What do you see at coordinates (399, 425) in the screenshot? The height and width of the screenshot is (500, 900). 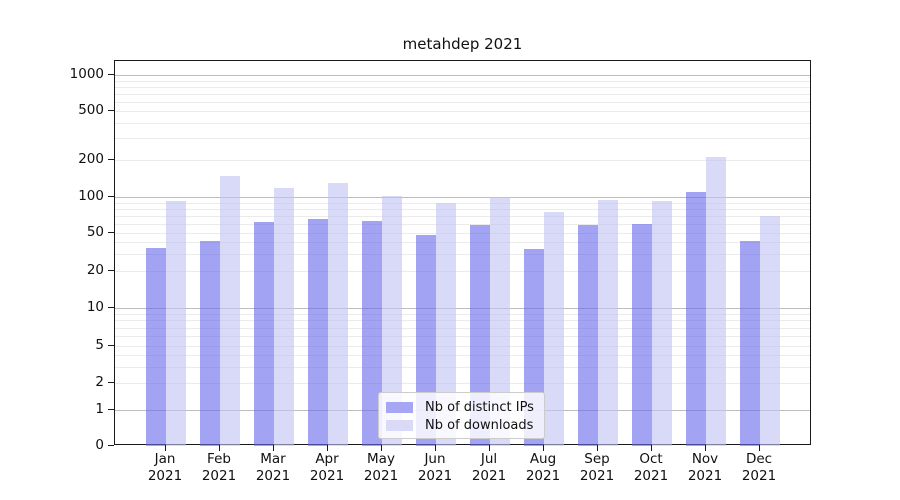 I see `legend-swatch` at bounding box center [399, 425].